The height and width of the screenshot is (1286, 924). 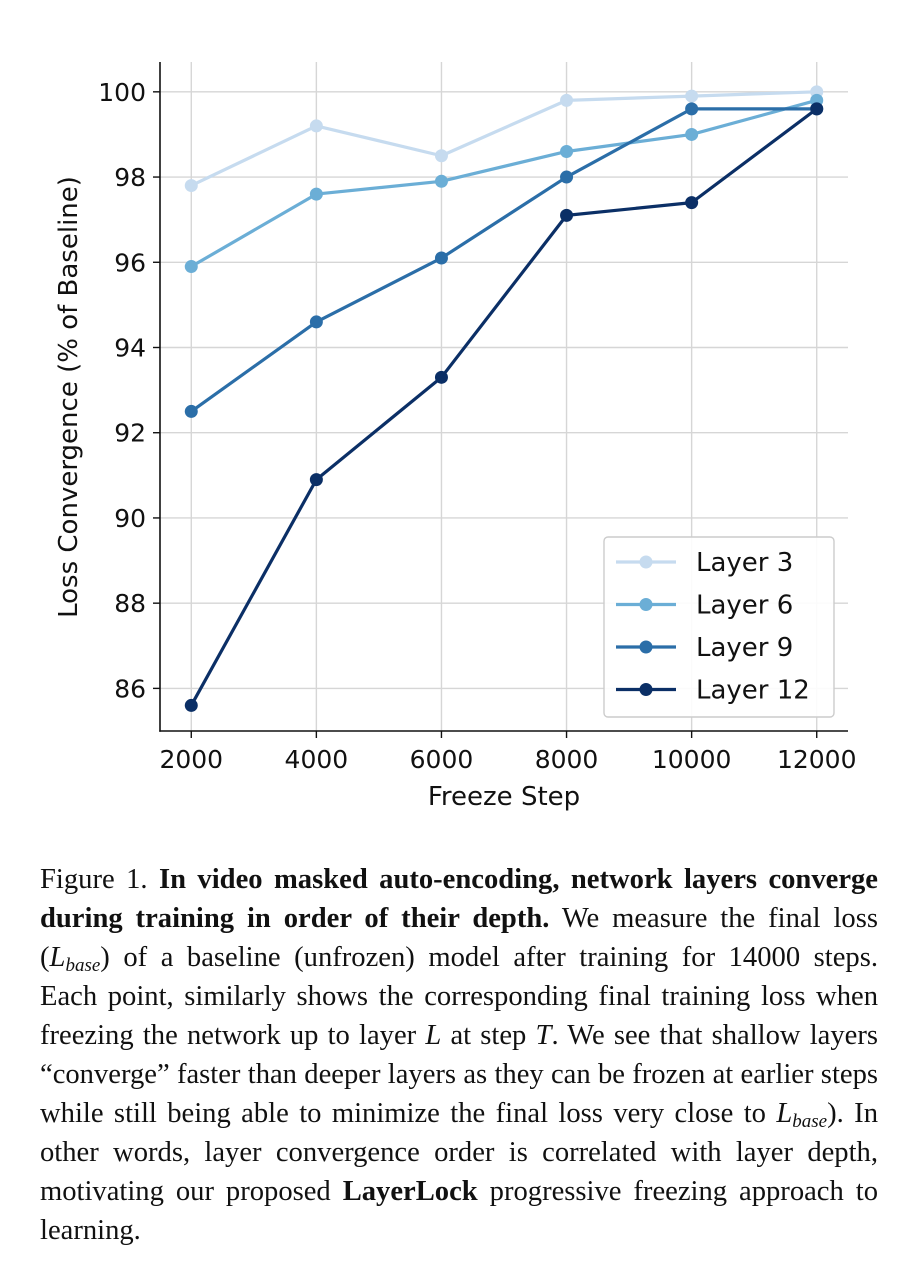 What do you see at coordinates (69, 397) in the screenshot?
I see `y-axis-title: Loss Convergence (% of Baseline)` at bounding box center [69, 397].